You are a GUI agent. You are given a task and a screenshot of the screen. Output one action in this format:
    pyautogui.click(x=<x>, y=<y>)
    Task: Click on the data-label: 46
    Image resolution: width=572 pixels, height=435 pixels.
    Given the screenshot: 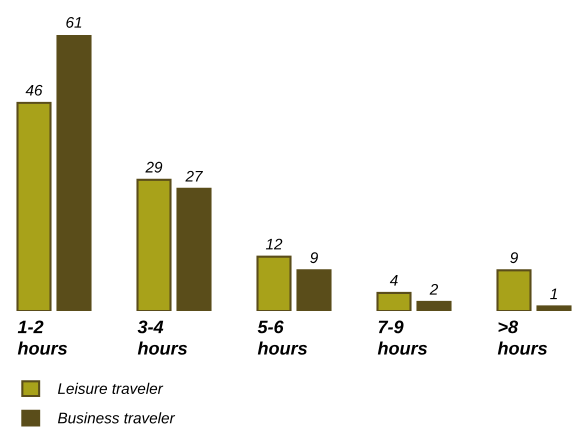 What is the action you would take?
    pyautogui.click(x=34, y=90)
    